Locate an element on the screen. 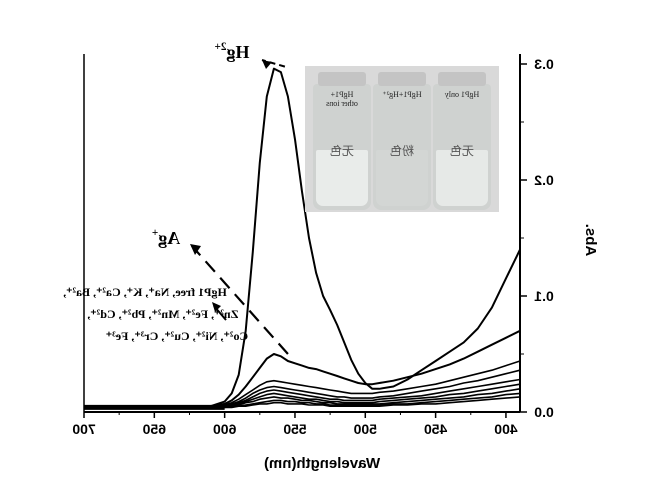 The image size is (648, 493). hg-arrow-line is located at coordinates (273, 63).